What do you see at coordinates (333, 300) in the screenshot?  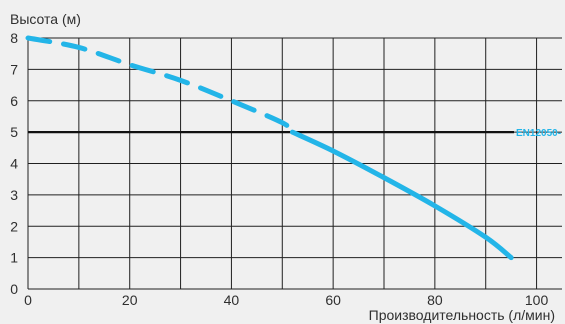 I see `x-tick-label: 60` at bounding box center [333, 300].